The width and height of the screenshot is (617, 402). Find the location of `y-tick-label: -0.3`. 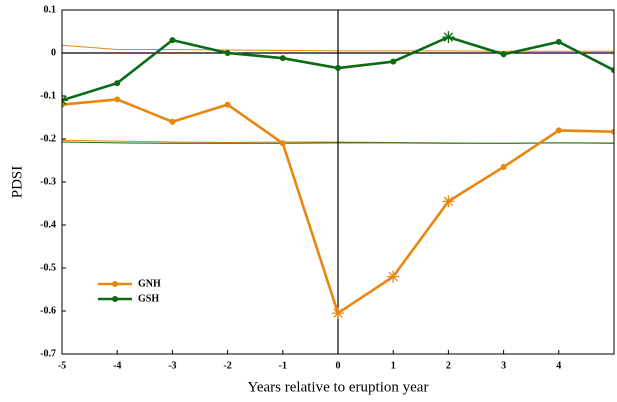

y-tick-label: -0.3 is located at coordinates (48, 181).